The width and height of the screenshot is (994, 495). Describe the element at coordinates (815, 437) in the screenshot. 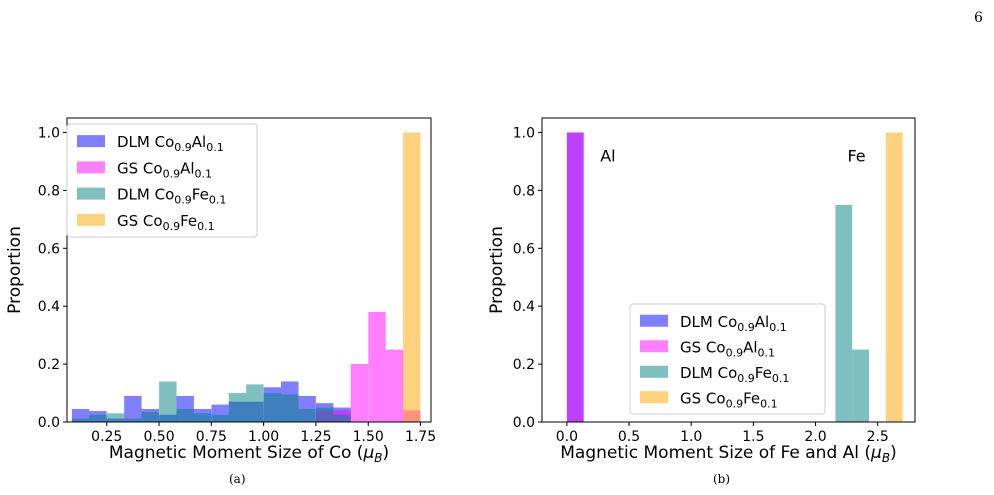

I see `x-tick-label: 2.0` at that location.